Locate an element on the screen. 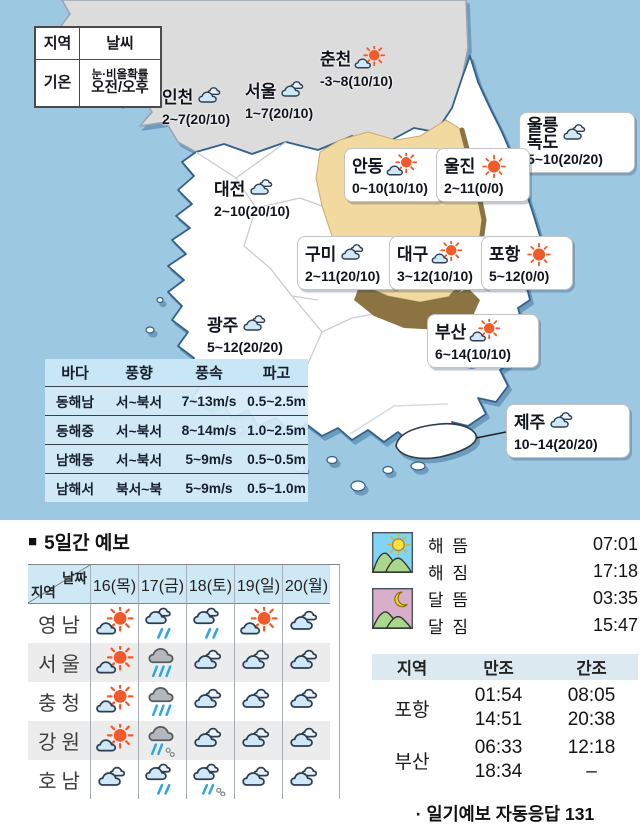 This screenshot has width=640, height=840. tide-column-header: 만조 is located at coordinates (498, 669).